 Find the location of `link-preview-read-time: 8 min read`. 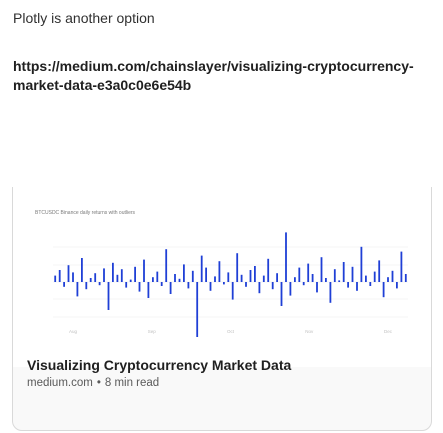

link-preview-read-time: 8 min read is located at coordinates (132, 383).